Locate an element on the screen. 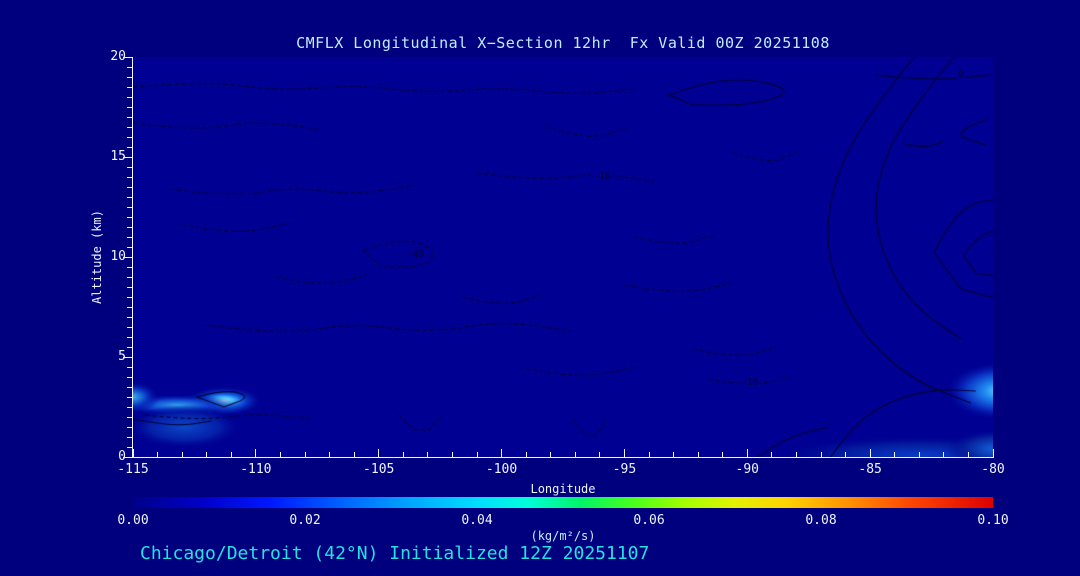 The width and height of the screenshot is (1080, 576). y-tick-label: 0 is located at coordinates (122, 456).